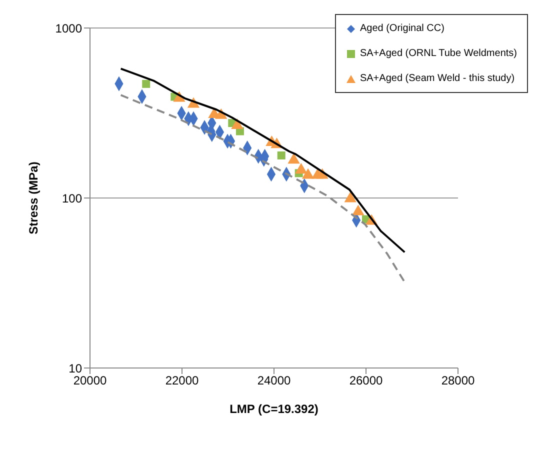  I want to click on legend-label: Aged (Original CC), so click(402, 28).